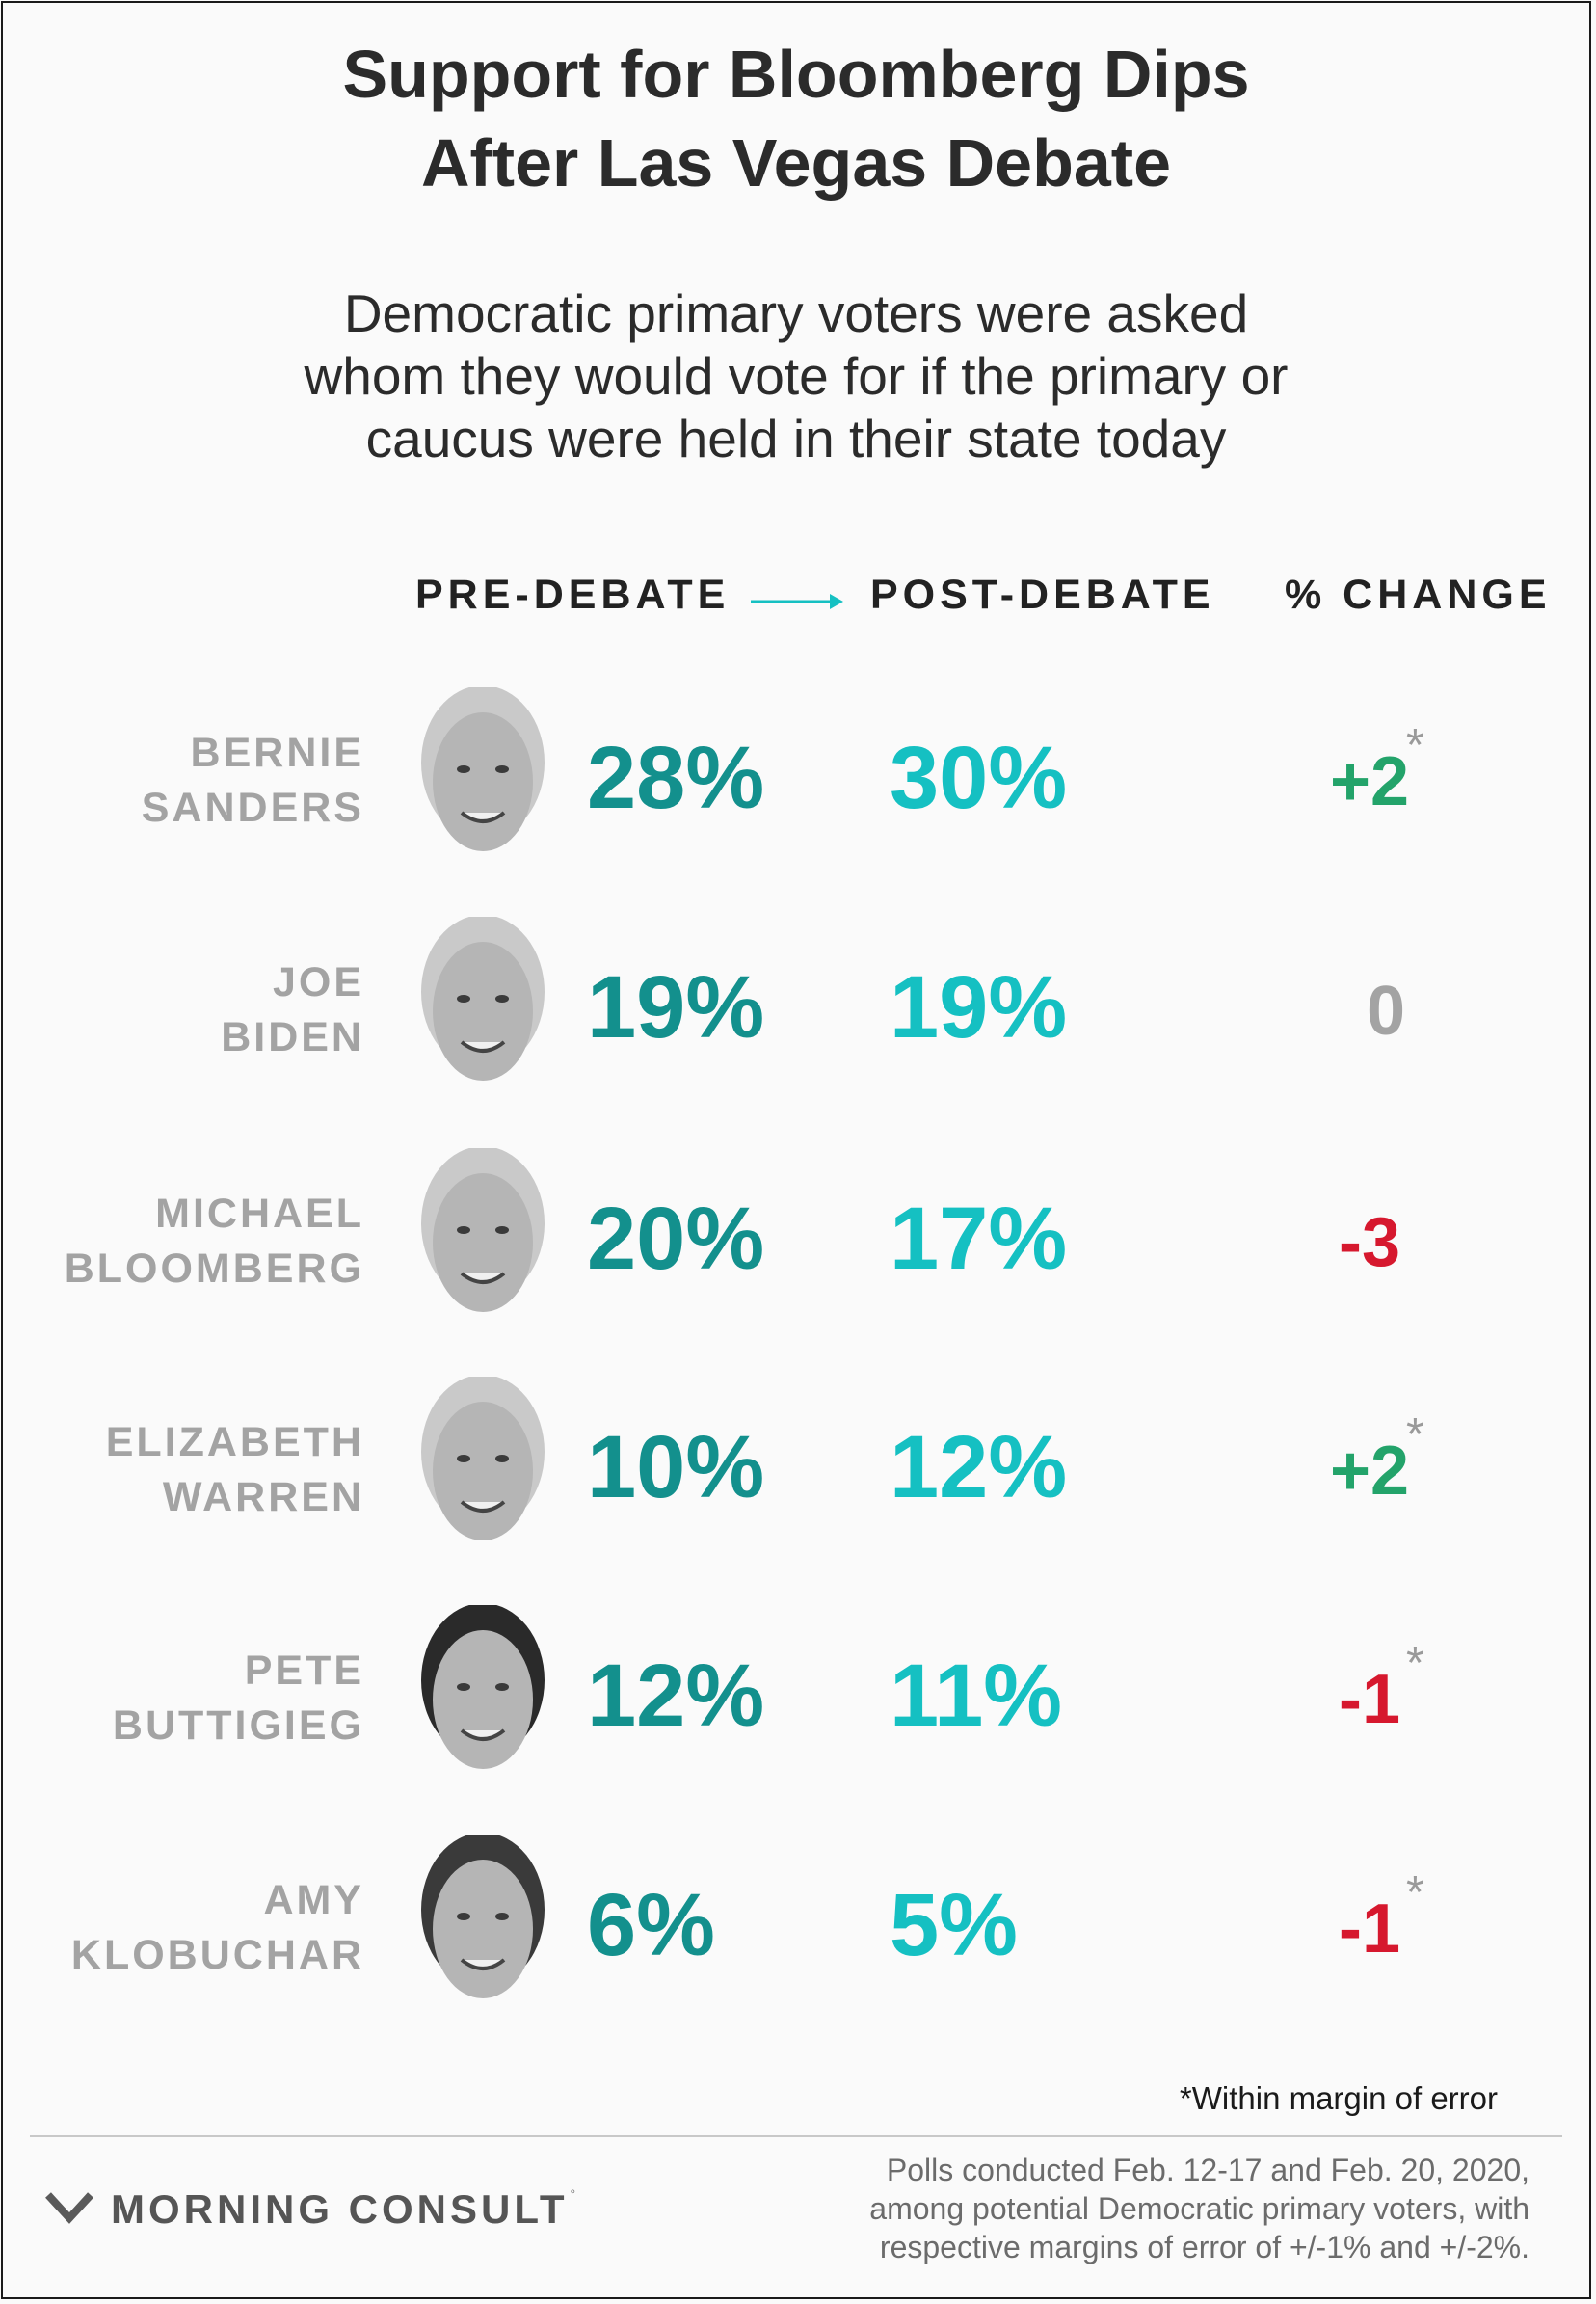 The image size is (1596, 2304). Describe the element at coordinates (235, 1470) in the screenshot. I see `candidate-name: ELIZABETH WARREN` at that location.